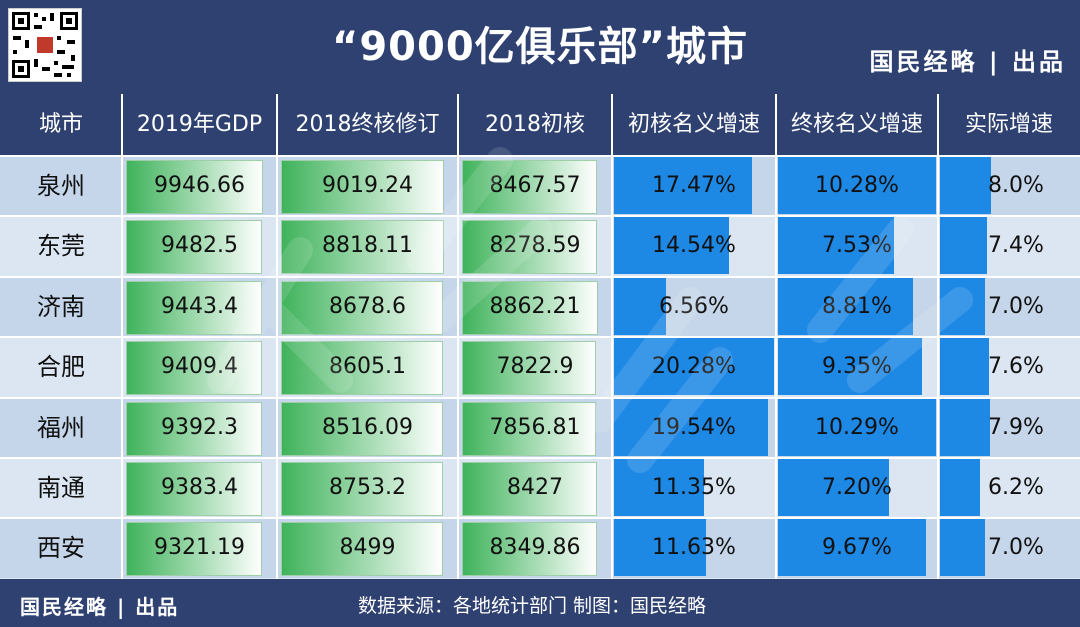  What do you see at coordinates (857, 548) in the screenshot?
I see `growth-label-final-growth: 9.67%` at bounding box center [857, 548].